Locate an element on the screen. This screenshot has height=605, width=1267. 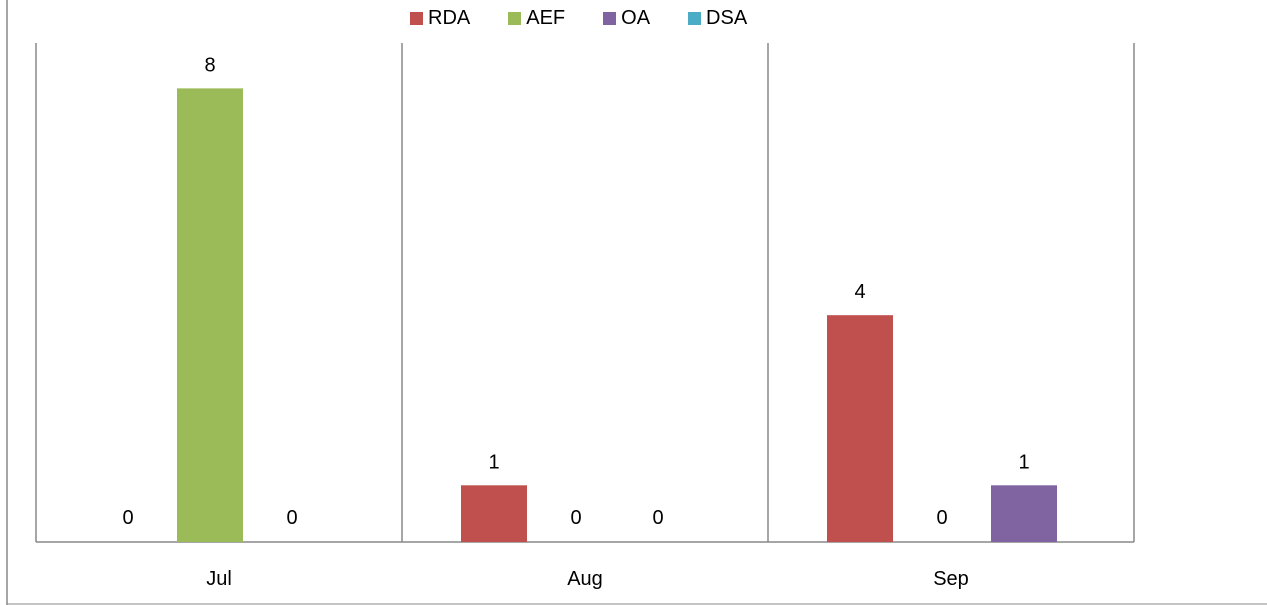
legend-swatch-aef is located at coordinates (515, 18).